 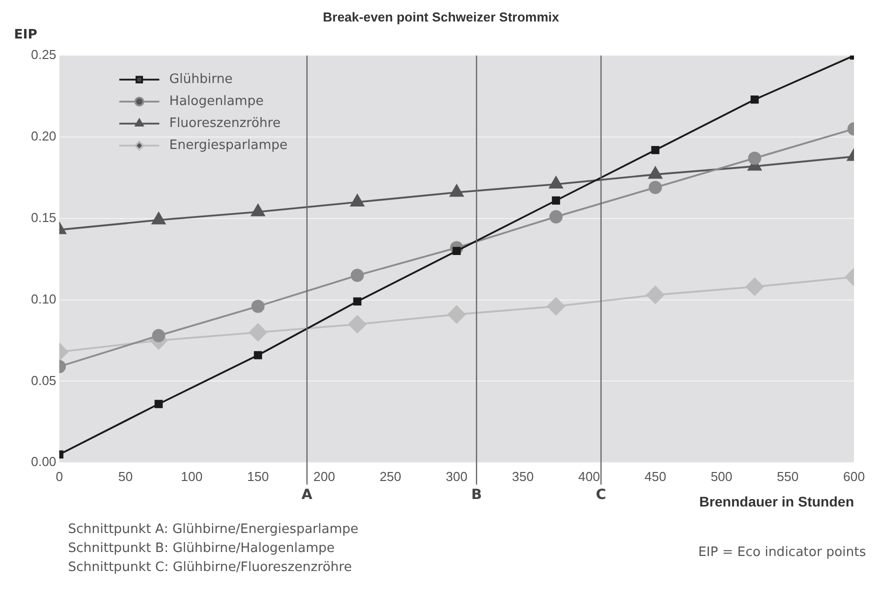 What do you see at coordinates (43, 217) in the screenshot?
I see `y-tick-label: 0.15` at bounding box center [43, 217].